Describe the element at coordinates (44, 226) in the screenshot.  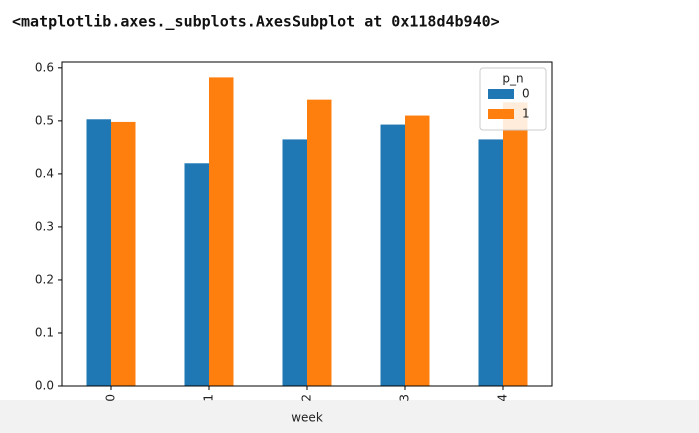
I see `y-tick-label: 0.3` at that location.